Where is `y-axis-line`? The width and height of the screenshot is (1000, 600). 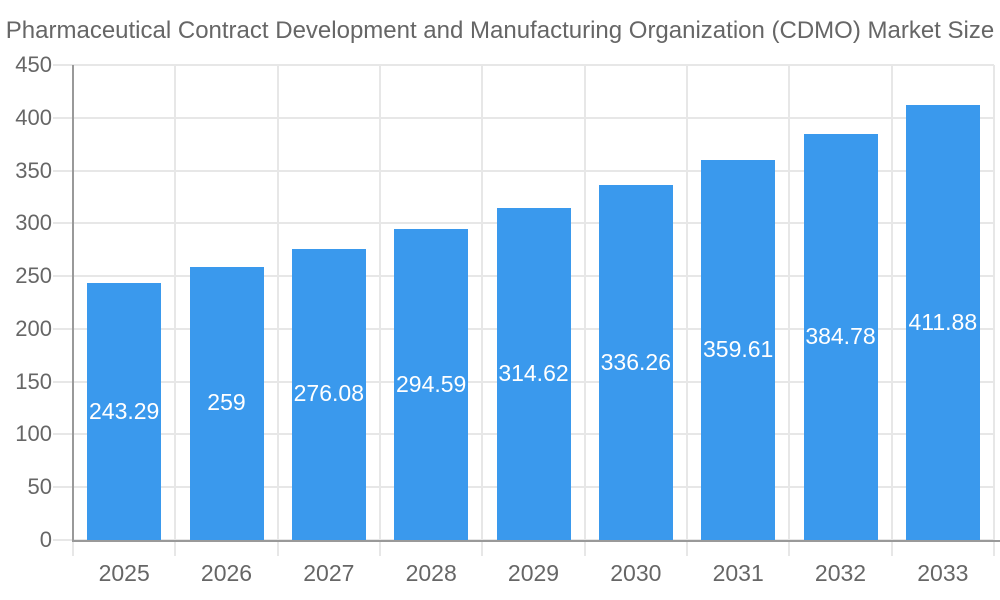 y-axis-line is located at coordinates (73, 302).